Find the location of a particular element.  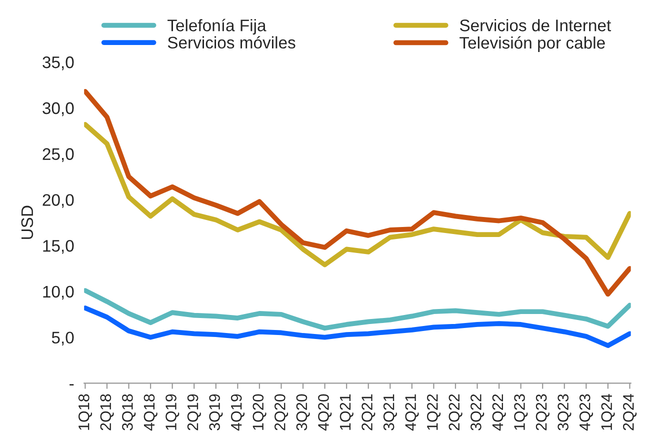

x-tick-label: 1Q18 is located at coordinates (85, 412).